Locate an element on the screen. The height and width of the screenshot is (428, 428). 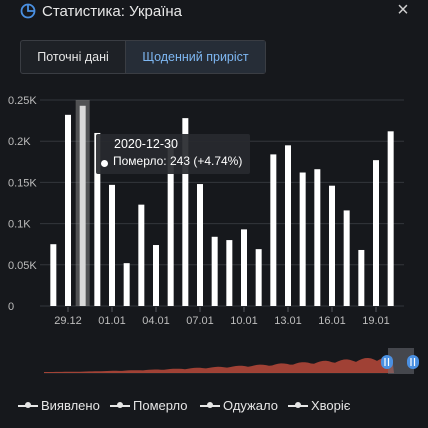
window-header: Статистика: Україна × is located at coordinates (214, 13).